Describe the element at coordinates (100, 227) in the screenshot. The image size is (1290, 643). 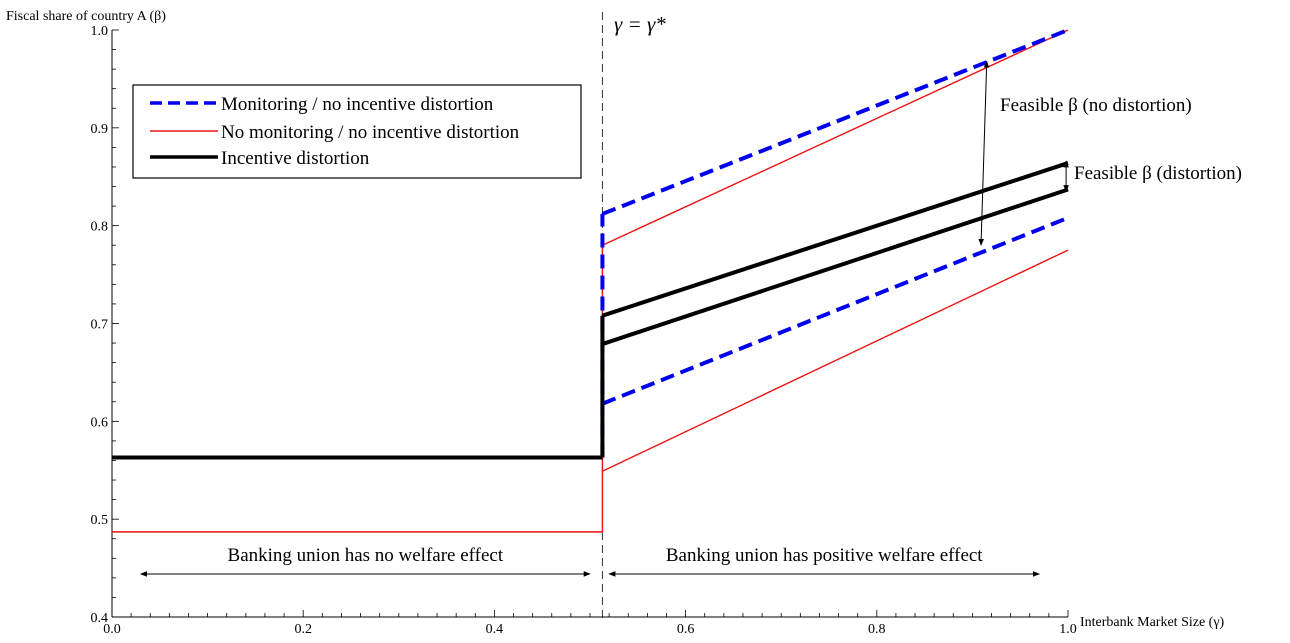
I see `y-tick-label: 0.8` at that location.